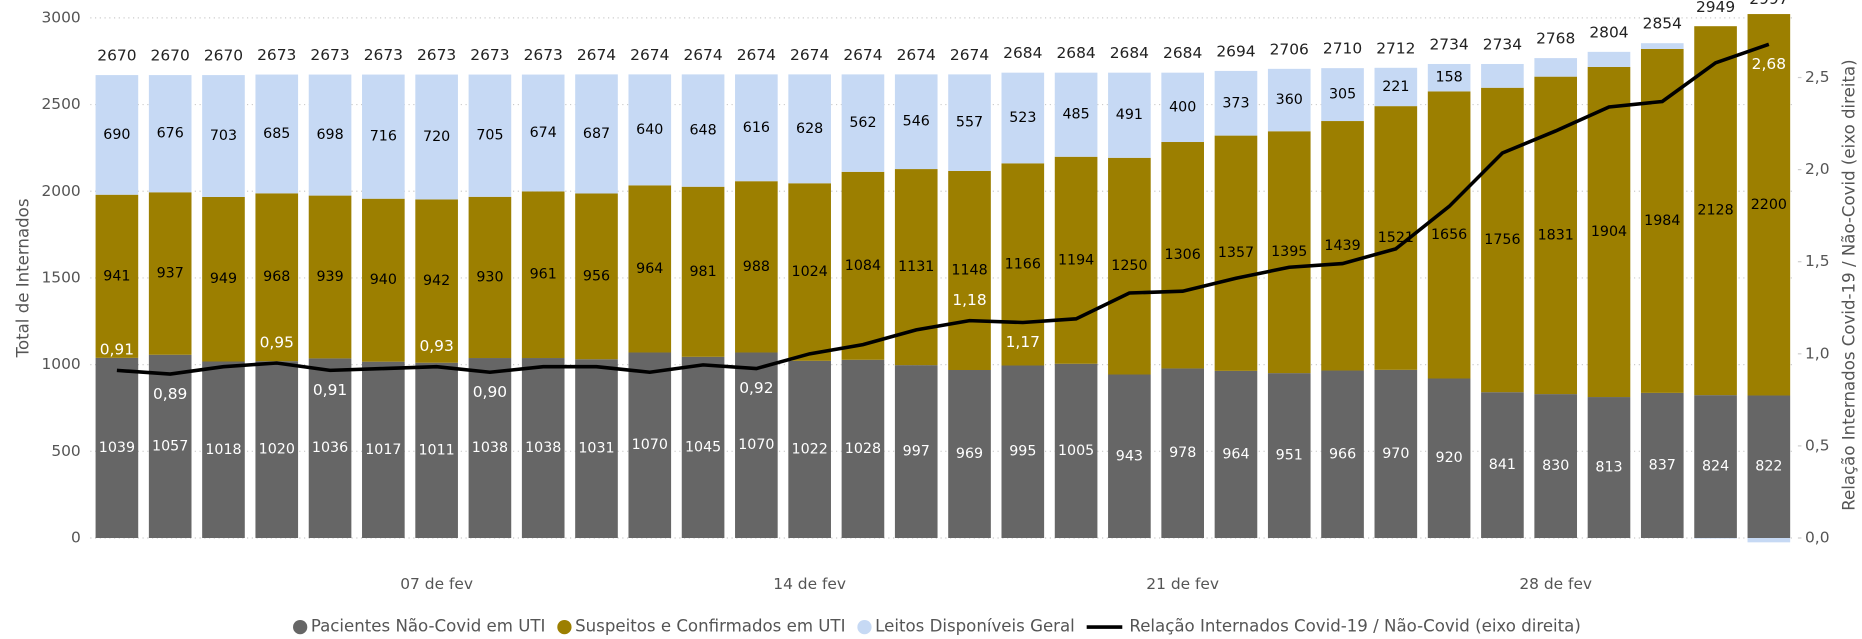  What do you see at coordinates (809, 129) in the screenshot?
I see `bar-value-label: 628` at bounding box center [809, 129].